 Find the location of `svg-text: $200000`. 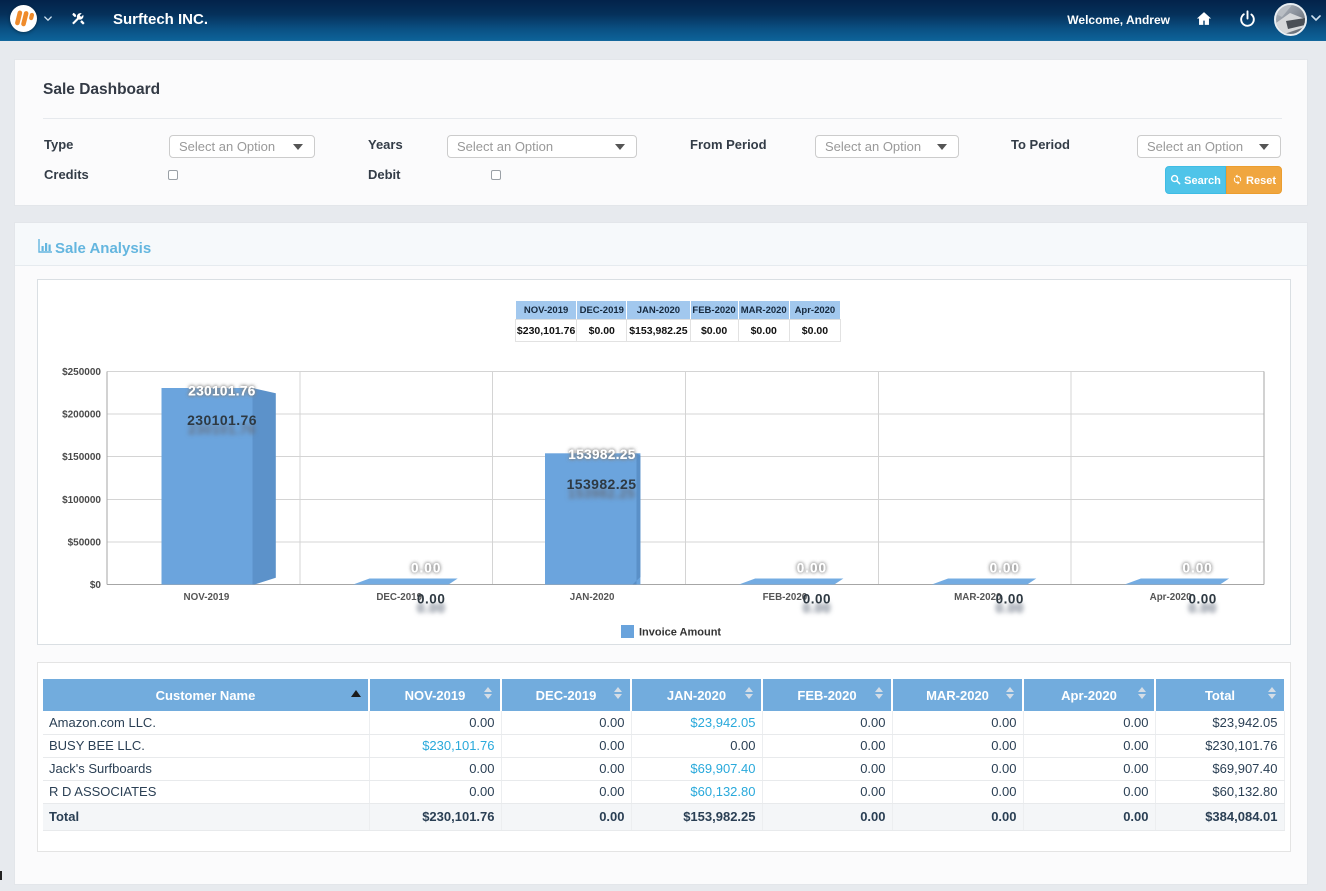

svg-text: $200000 is located at coordinates (81, 415).